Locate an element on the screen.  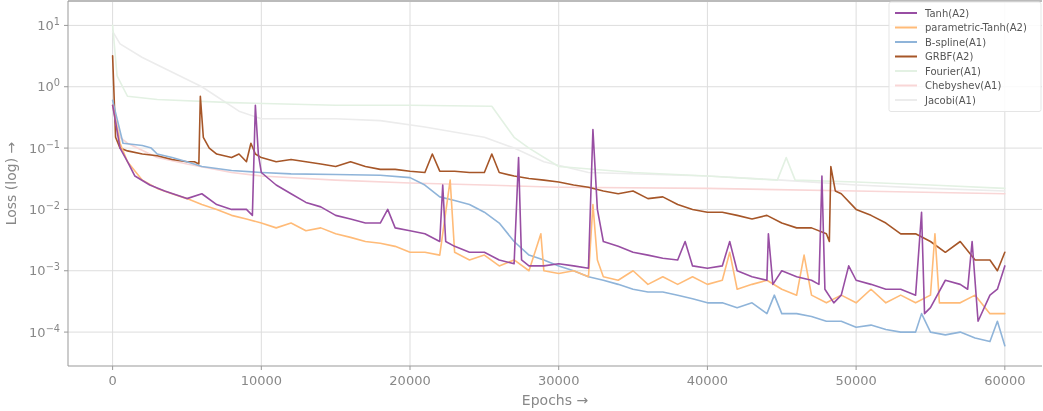
x-tick-label: 0 is located at coordinates (112, 380).